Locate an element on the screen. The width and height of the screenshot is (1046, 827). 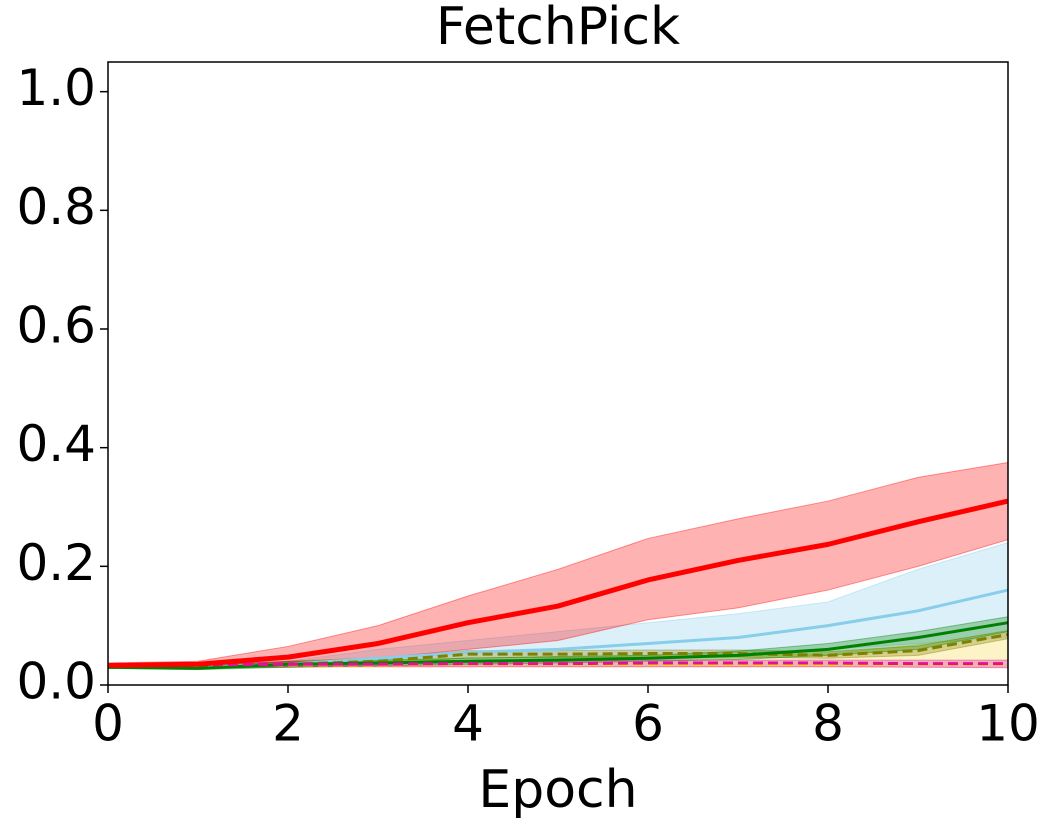
y-tick-label: 0.6 is located at coordinates (56, 326).